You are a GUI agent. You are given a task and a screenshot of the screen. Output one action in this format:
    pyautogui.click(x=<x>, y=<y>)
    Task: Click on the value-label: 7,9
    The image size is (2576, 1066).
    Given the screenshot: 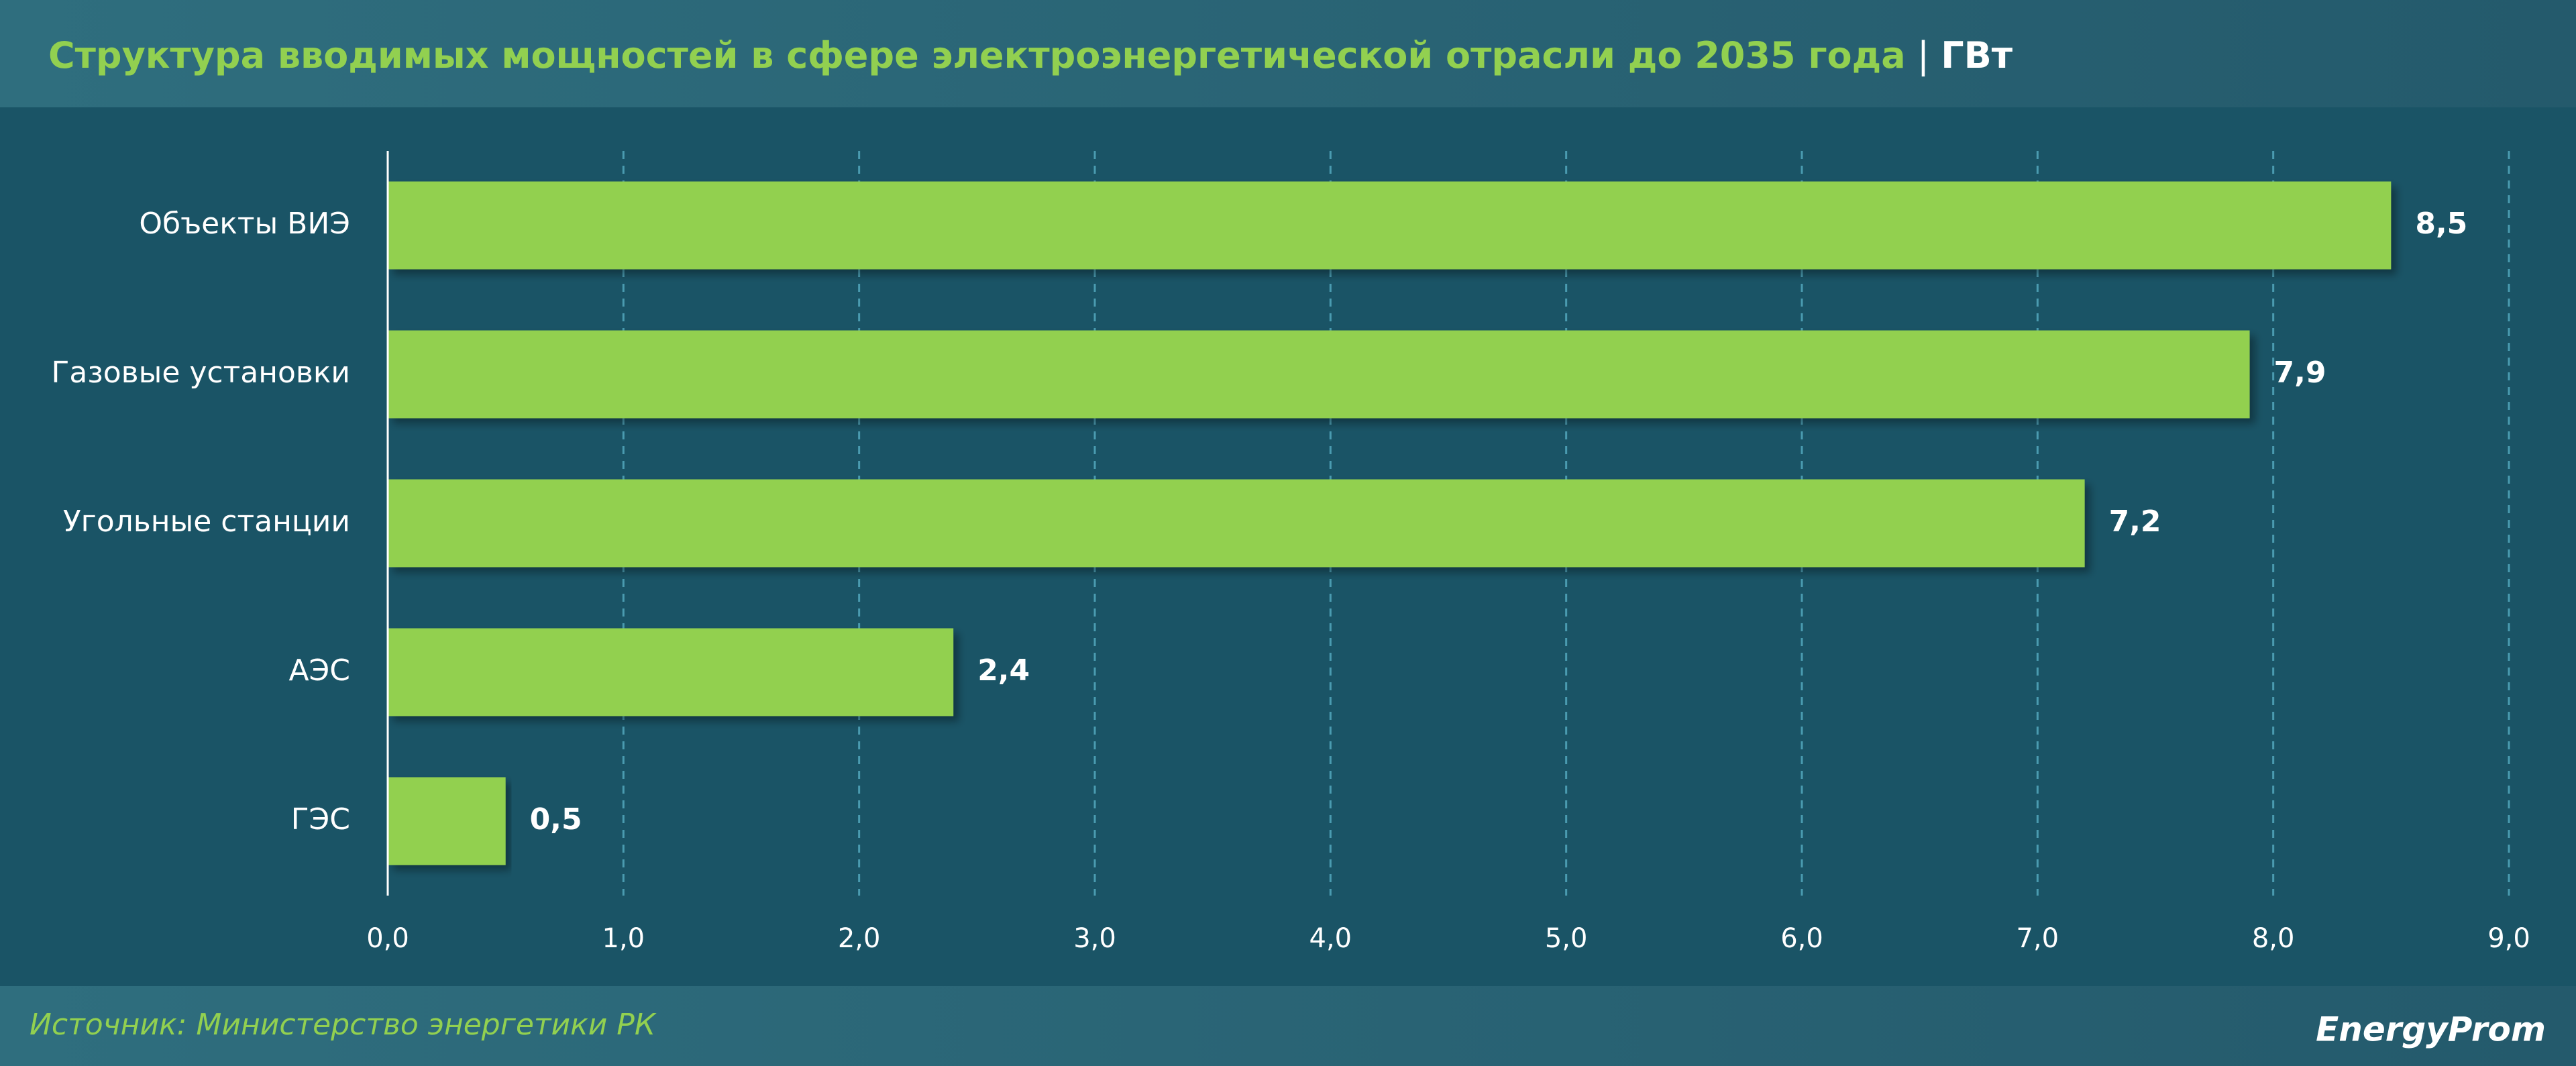 What is the action you would take?
    pyautogui.click(x=2300, y=373)
    